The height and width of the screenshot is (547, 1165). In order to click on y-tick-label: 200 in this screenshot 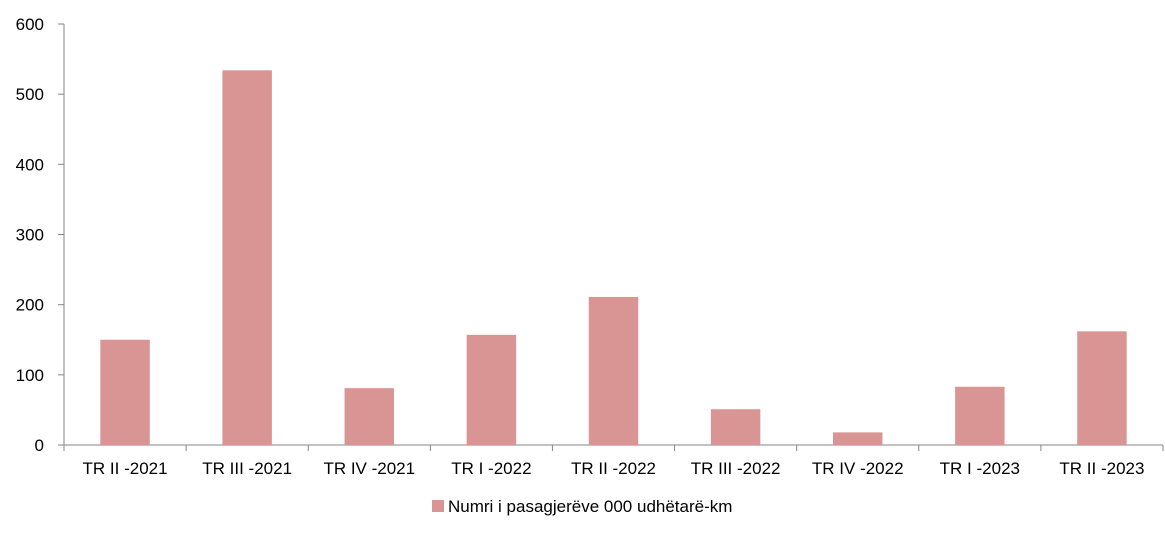, I will do `click(30, 305)`.